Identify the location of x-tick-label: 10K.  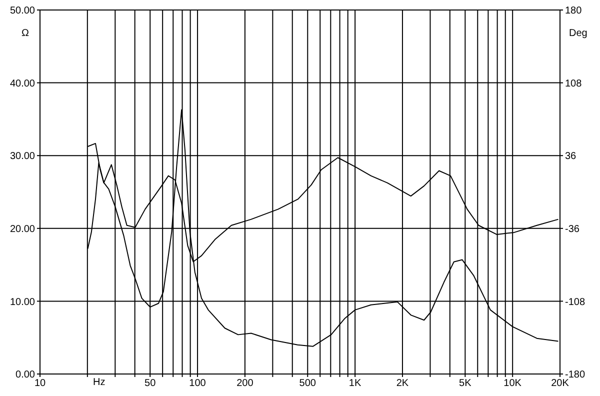
(513, 384).